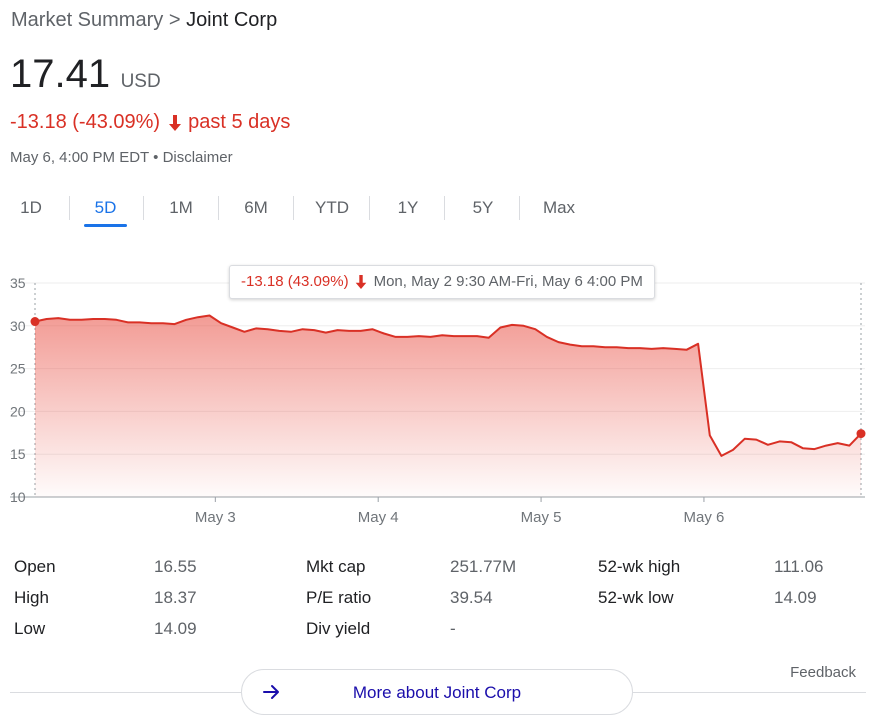  What do you see at coordinates (79, 157) in the screenshot?
I see `quote-timestamp: May 6, 4:00 PM EDT` at bounding box center [79, 157].